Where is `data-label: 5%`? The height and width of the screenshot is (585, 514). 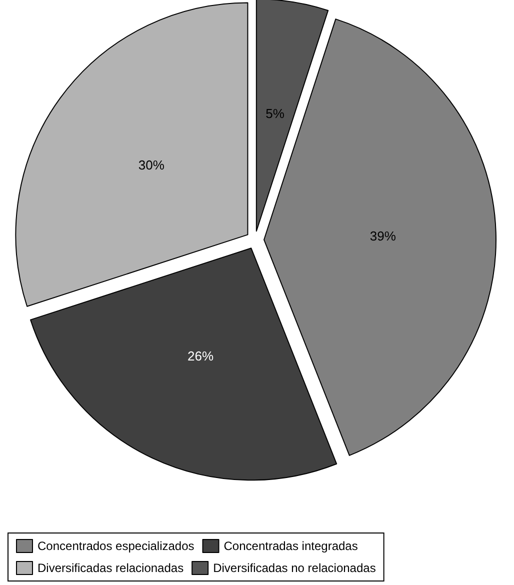 data-label: 5% is located at coordinates (275, 114).